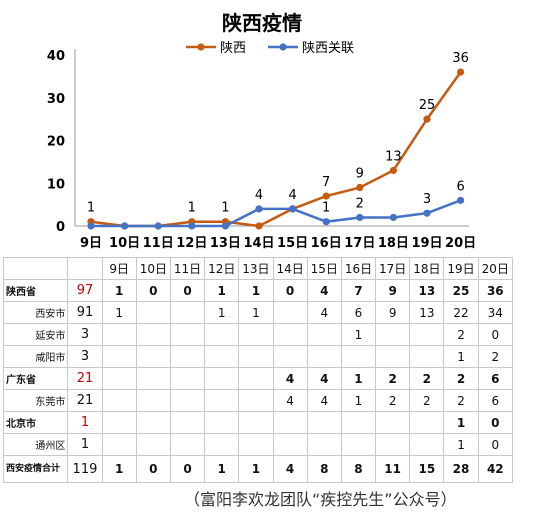 This screenshot has width=556, height=526. I want to click on region-total: 1, so click(85, 422).